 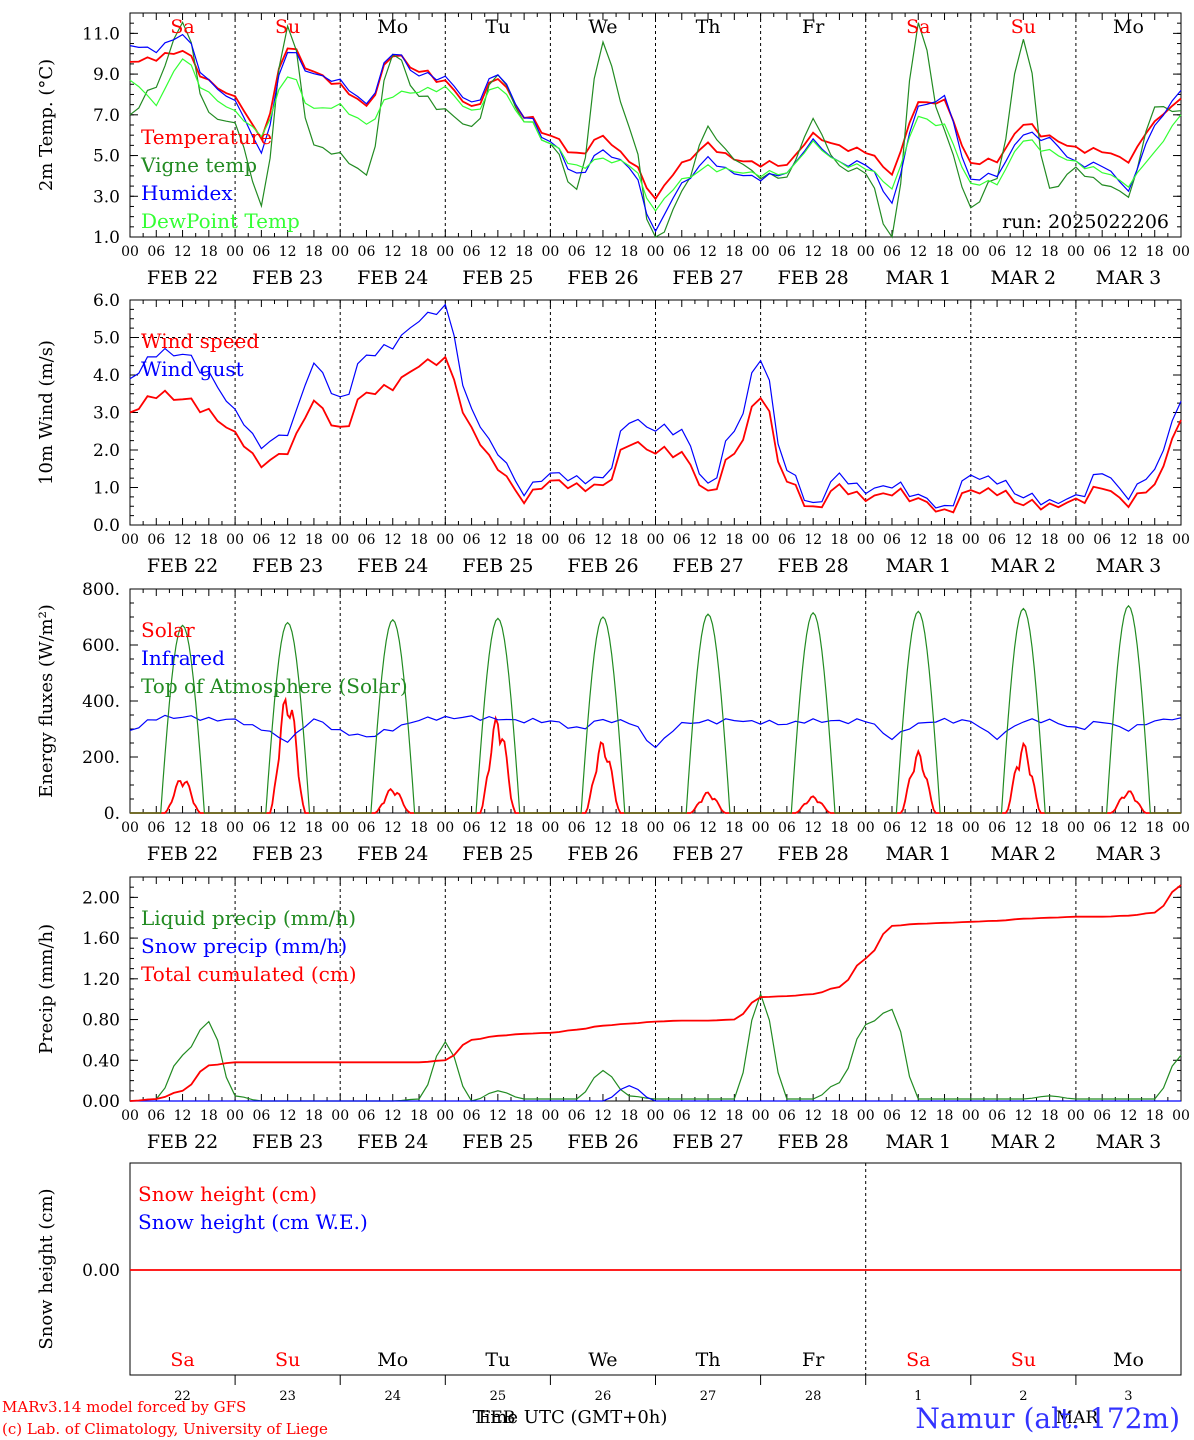 What do you see at coordinates (392, 854) in the screenshot?
I see `date-label: FEB 24` at bounding box center [392, 854].